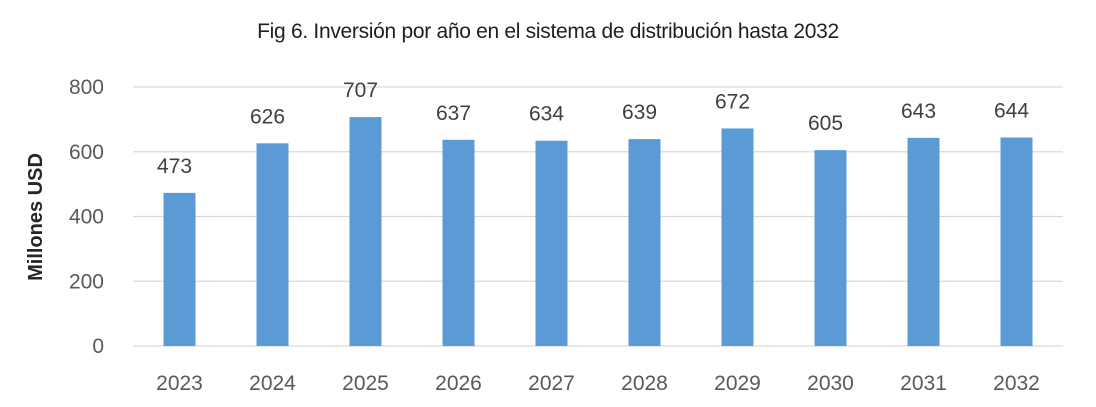 The image size is (1096, 407). Describe the element at coordinates (272, 244) in the screenshot. I see `bar-2024` at that location.